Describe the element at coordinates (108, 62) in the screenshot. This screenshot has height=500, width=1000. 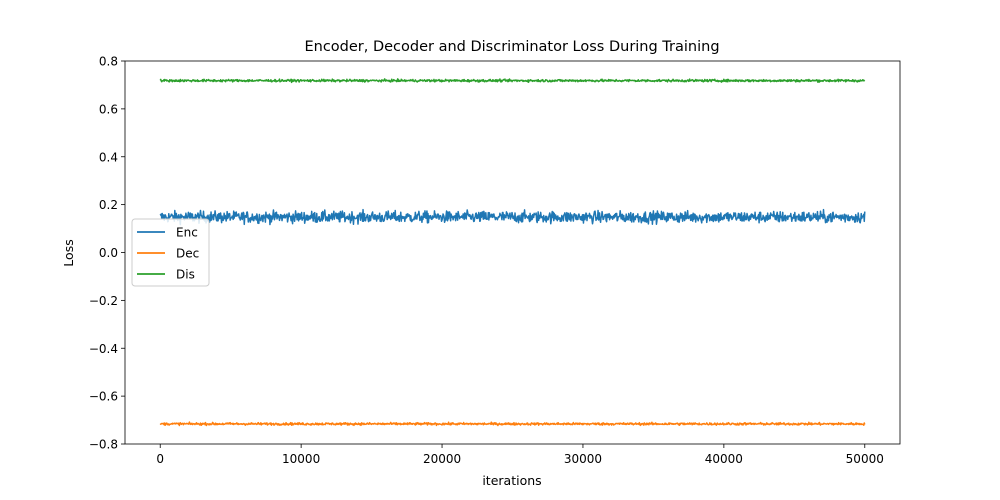
I see `y-tick-label: 0.8` at that location.